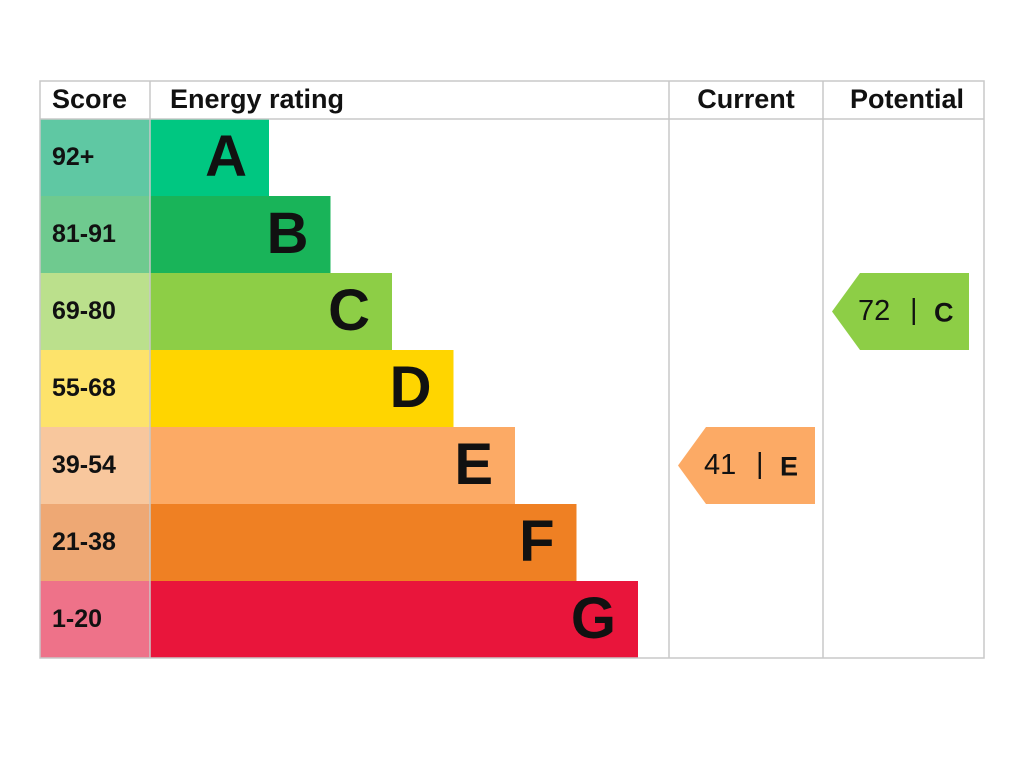 The height and width of the screenshot is (759, 1024). What do you see at coordinates (789, 467) in the screenshot?
I see `current-rating: E` at bounding box center [789, 467].